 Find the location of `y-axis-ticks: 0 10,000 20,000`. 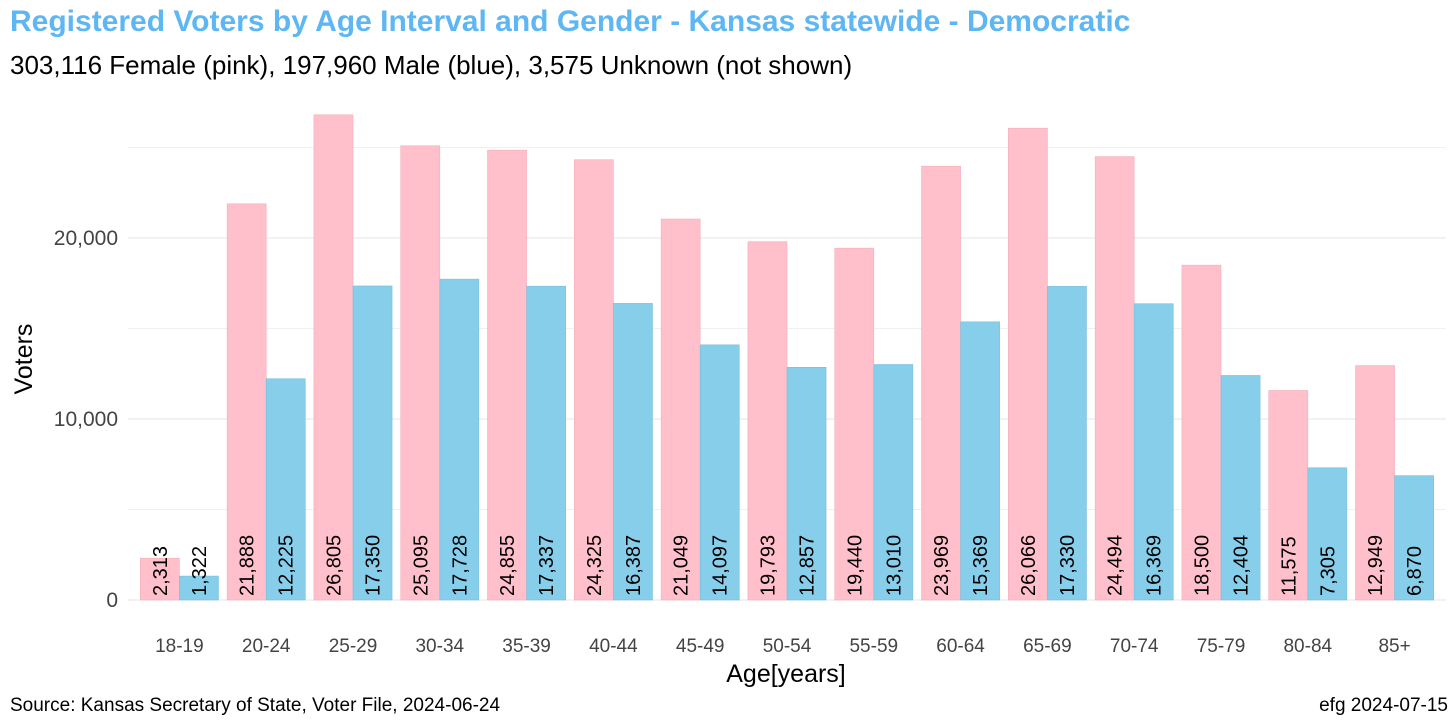

y-axis-ticks: 0 10,000 20,000 is located at coordinates (86, 419).